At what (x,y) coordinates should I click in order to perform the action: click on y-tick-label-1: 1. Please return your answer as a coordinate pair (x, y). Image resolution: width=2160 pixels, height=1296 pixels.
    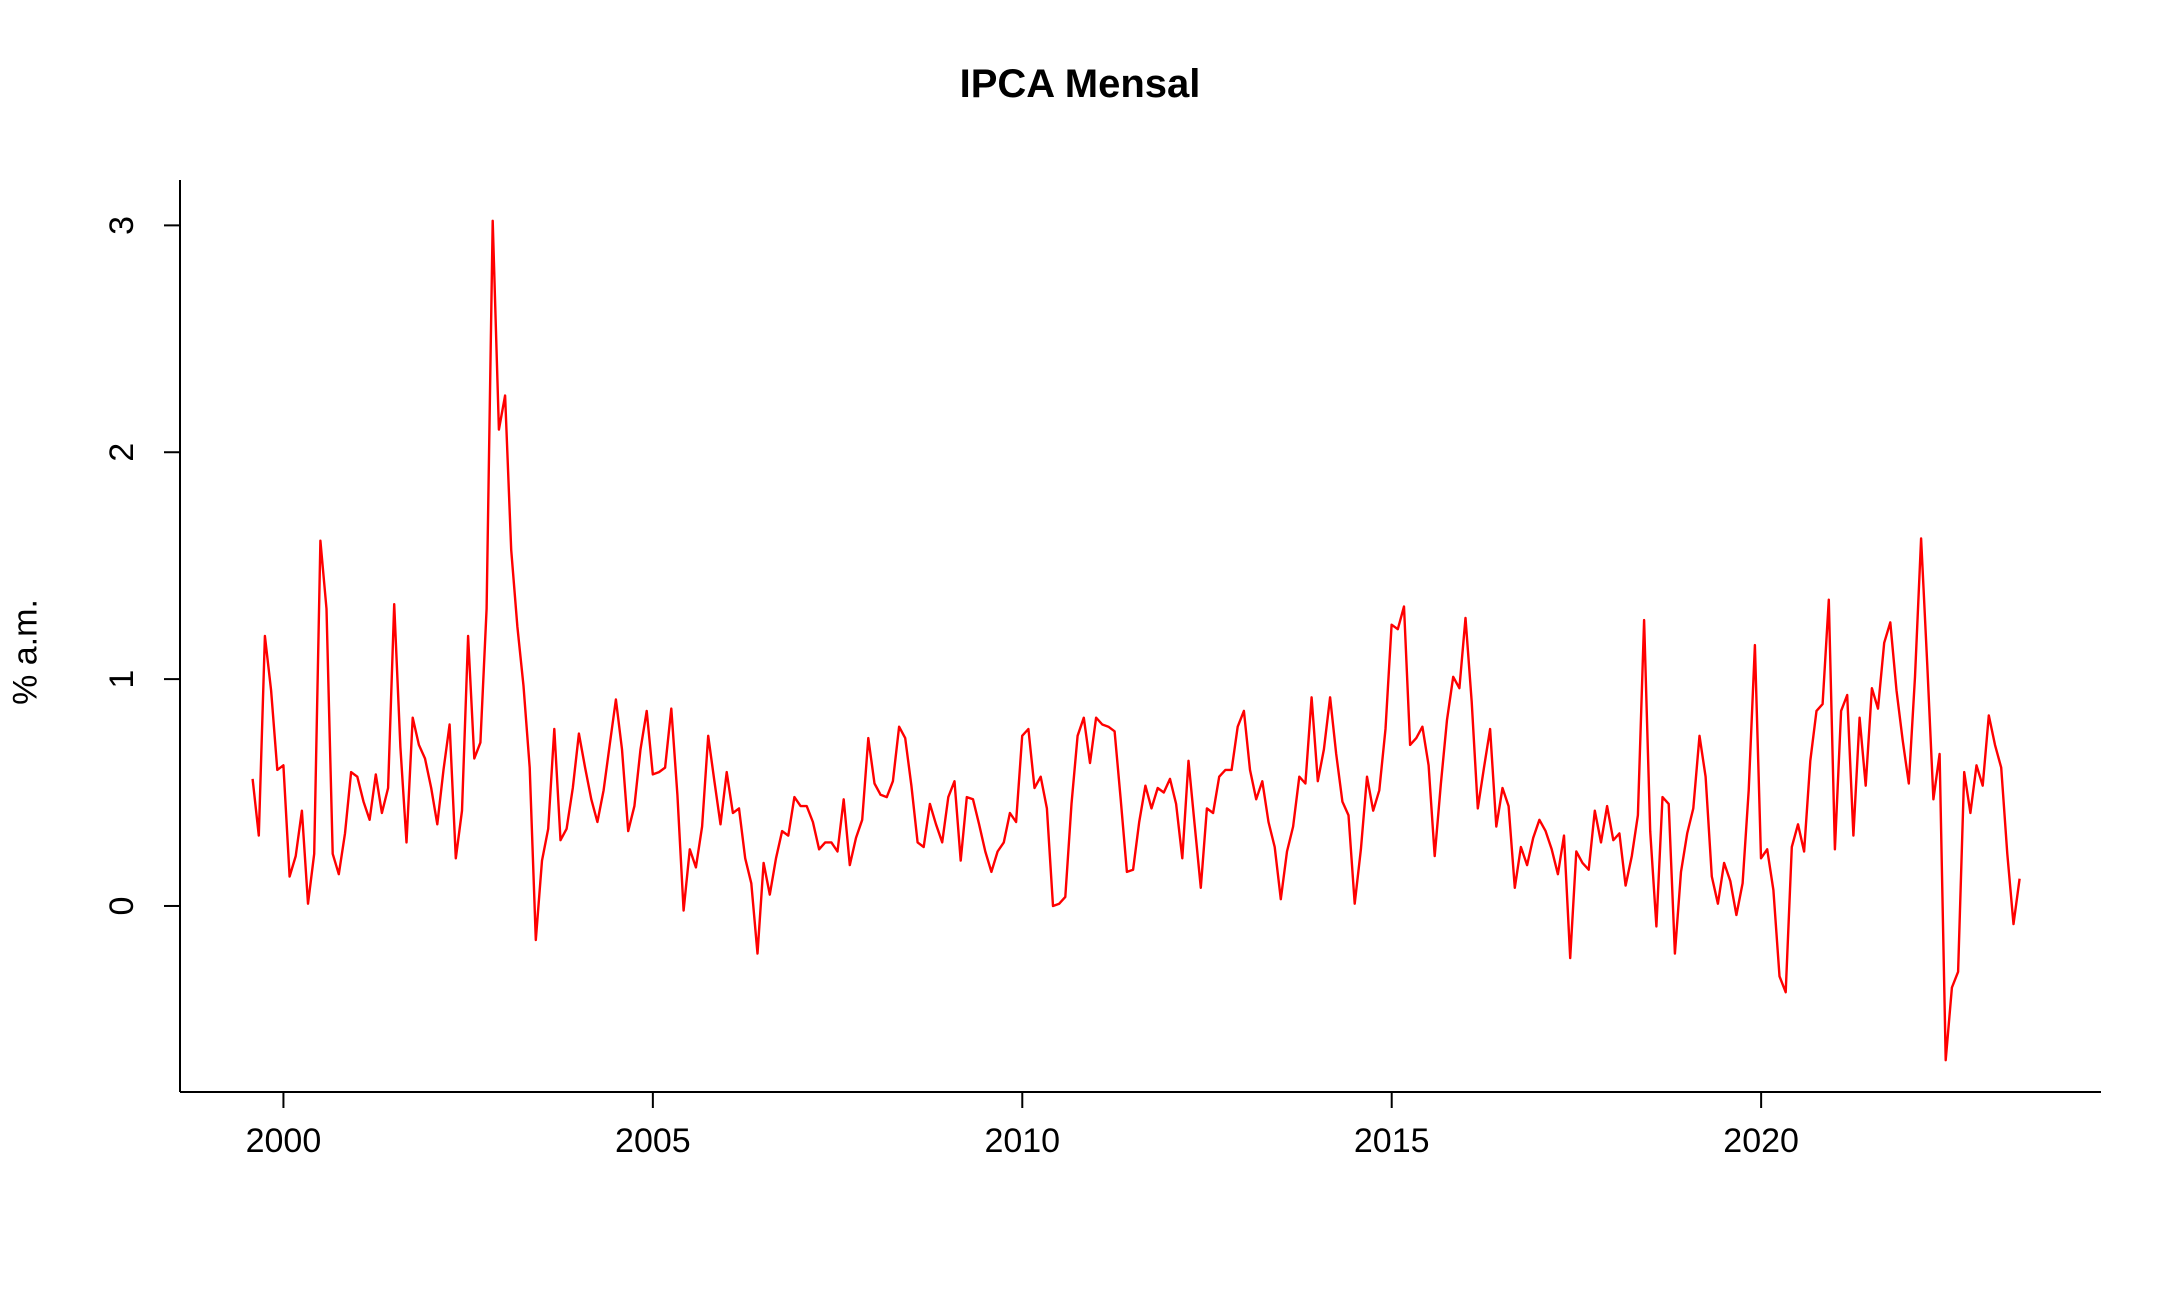
    Looking at the image, I should click on (122, 679).